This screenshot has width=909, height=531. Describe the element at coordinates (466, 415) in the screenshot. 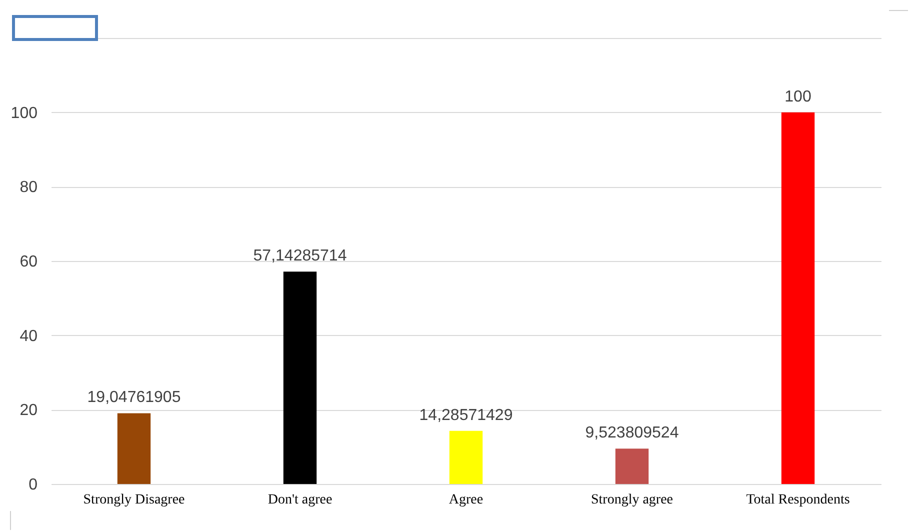

I see `data-label: 14,28571429` at that location.